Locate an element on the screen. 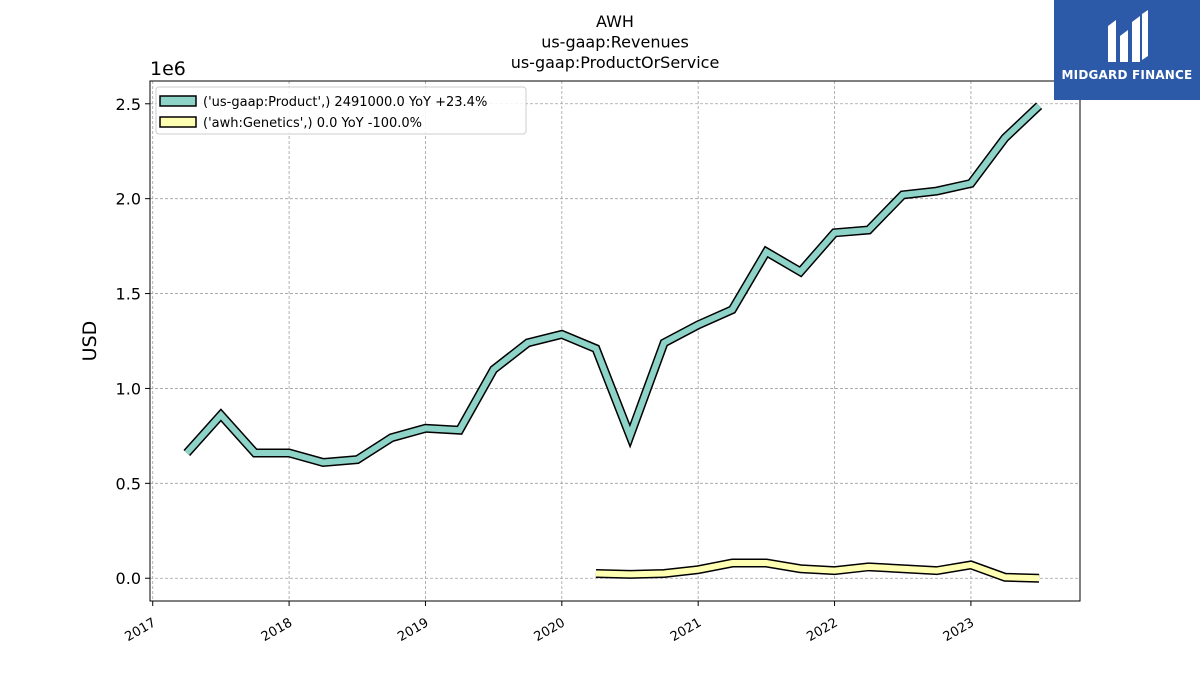  title-line-0: AWH is located at coordinates (615, 21).